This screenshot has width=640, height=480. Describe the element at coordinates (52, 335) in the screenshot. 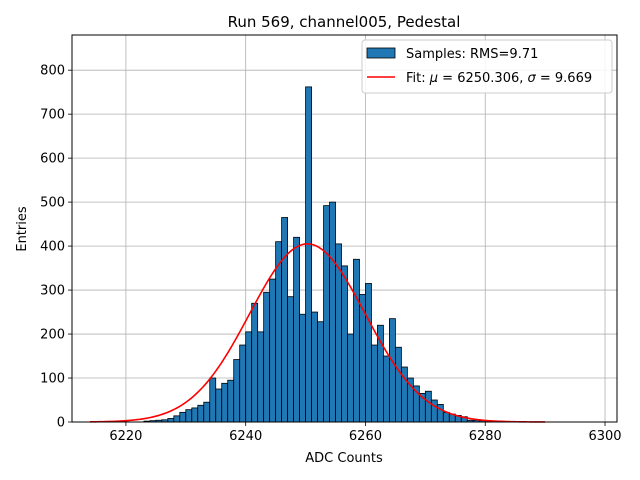

I see `y-tick-label-2: 200` at that location.